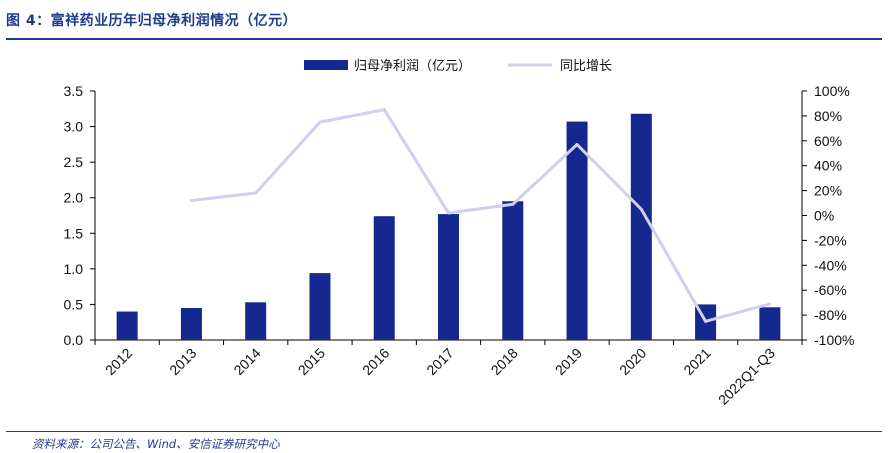 This screenshot has width=892, height=453. What do you see at coordinates (320, 306) in the screenshot?
I see `bar-2015` at bounding box center [320, 306].